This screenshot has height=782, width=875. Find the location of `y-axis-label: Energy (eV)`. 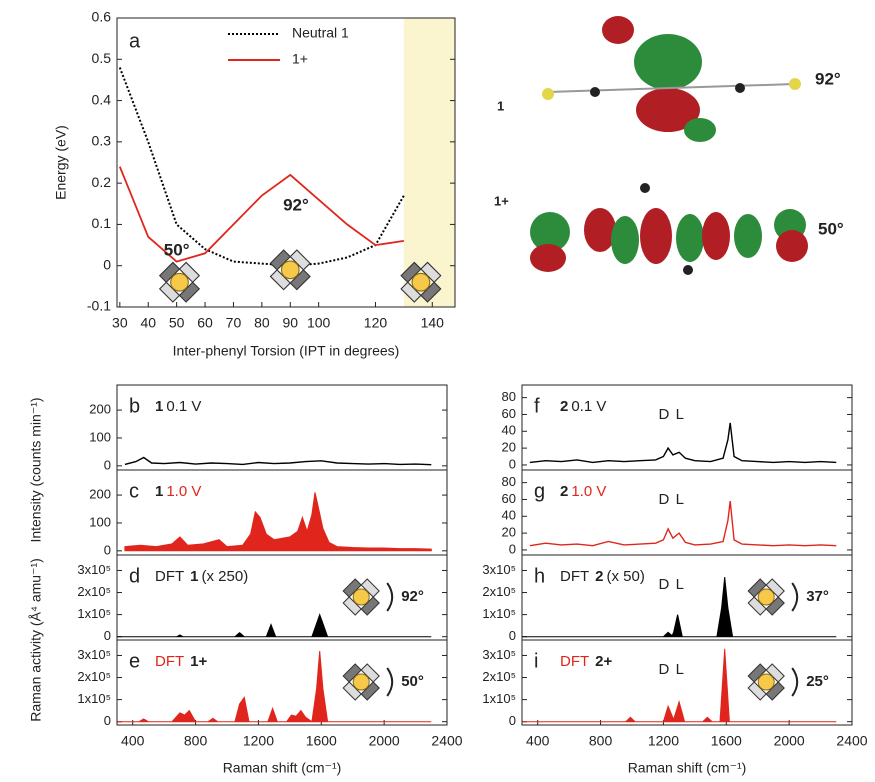

y-axis-label: Energy (eV) is located at coordinates (61, 162).